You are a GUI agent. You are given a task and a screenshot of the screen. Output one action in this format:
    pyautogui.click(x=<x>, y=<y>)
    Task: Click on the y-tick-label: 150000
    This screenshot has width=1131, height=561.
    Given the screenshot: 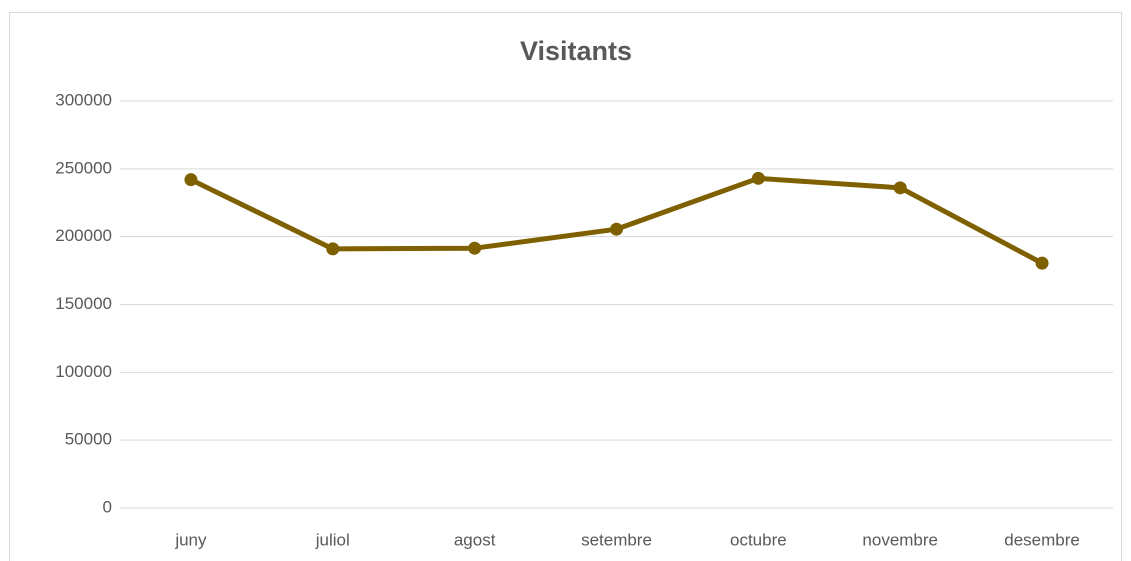 What is the action you would take?
    pyautogui.click(x=83, y=303)
    